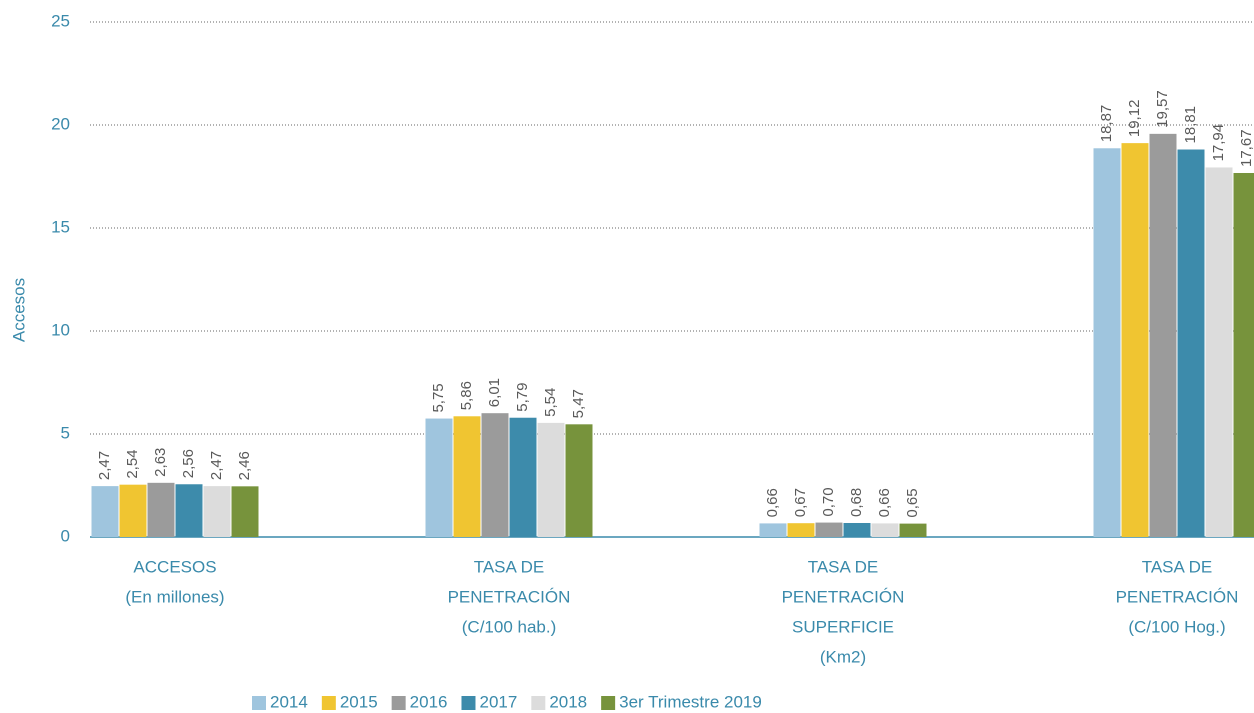 The image size is (1254, 713). I want to click on value-label: 18,81, so click(1190, 125).